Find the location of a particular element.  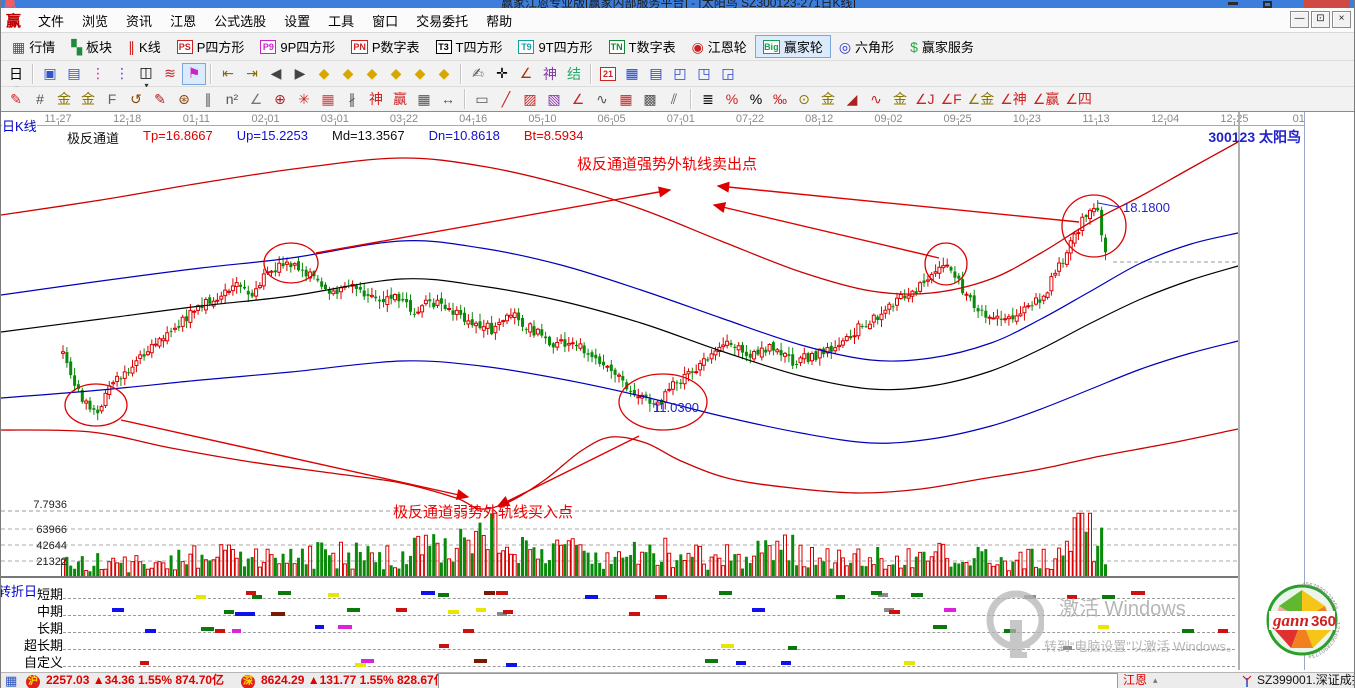

hexagon-button: ◎ 六角形 is located at coordinates (866, 46).